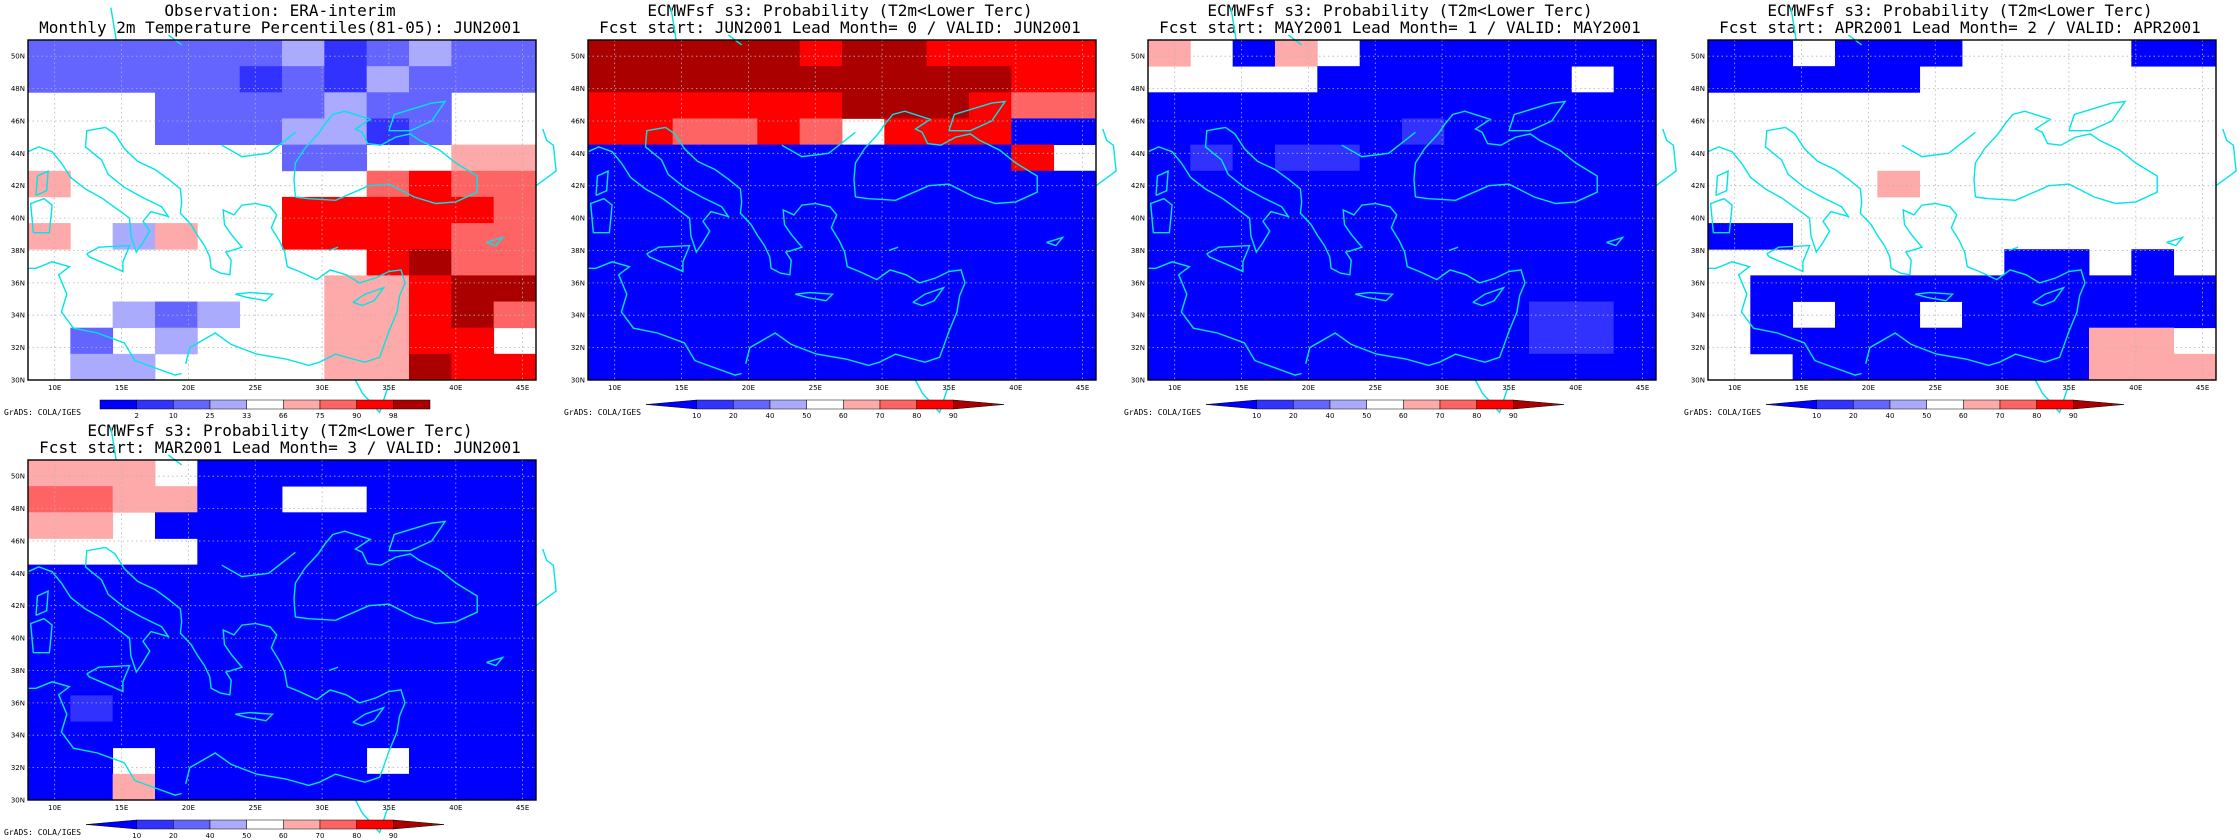 The width and height of the screenshot is (2240, 840). Describe the element at coordinates (578, 57) in the screenshot. I see `lat-tick-label: 50N` at that location.